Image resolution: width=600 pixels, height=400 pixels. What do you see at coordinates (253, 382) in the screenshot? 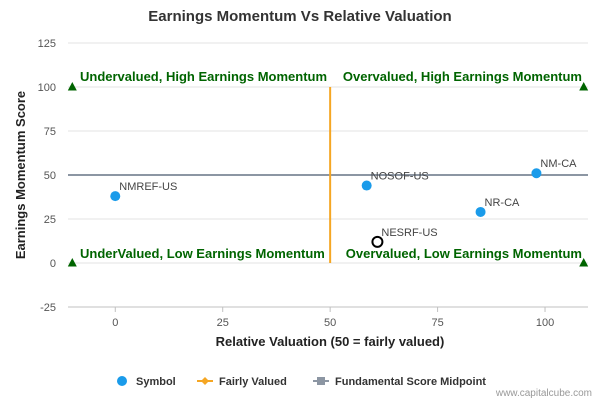
I see `legend-label-fairly-valued: Fairly Valued` at bounding box center [253, 382].